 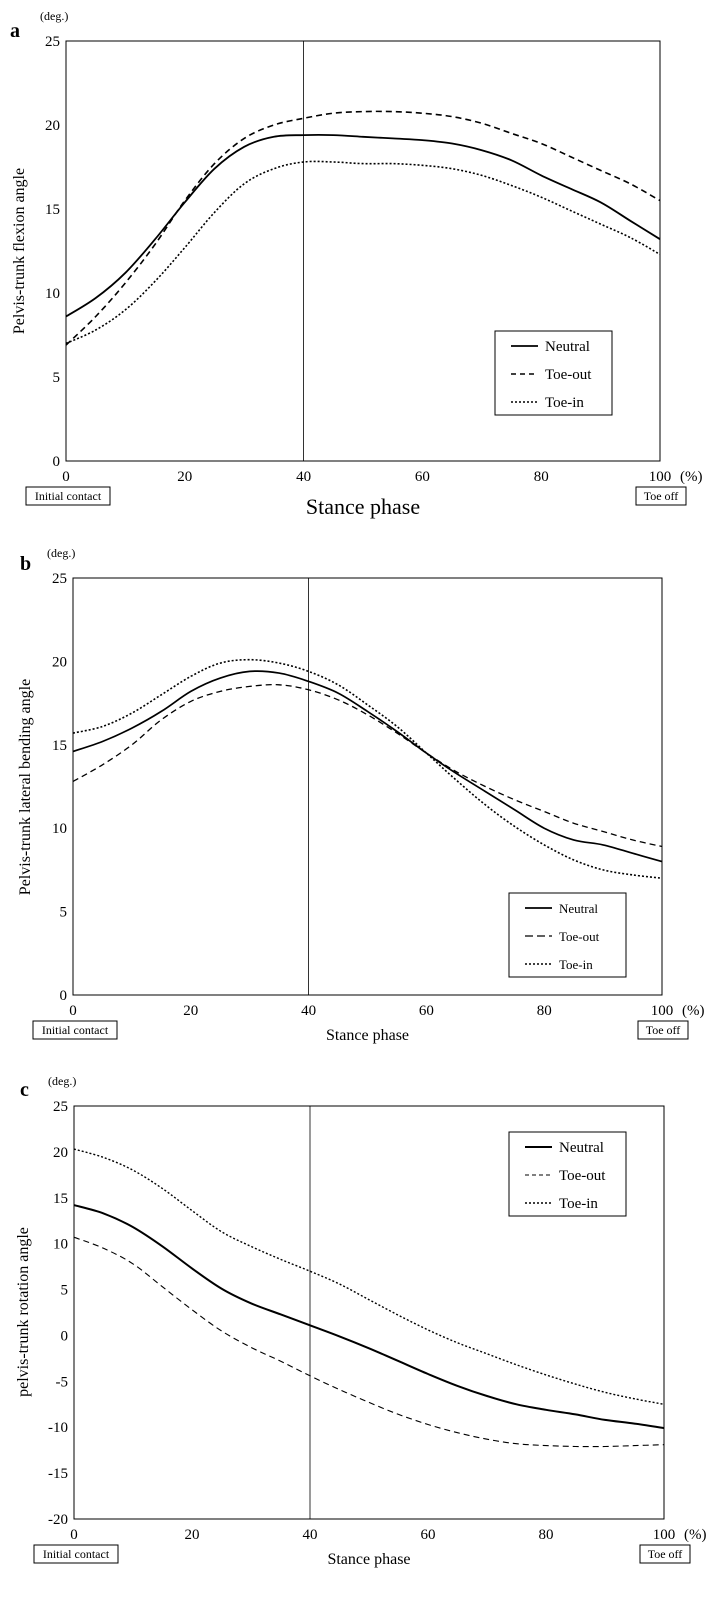 I want to click on panel-letter: a, so click(x=15, y=31).